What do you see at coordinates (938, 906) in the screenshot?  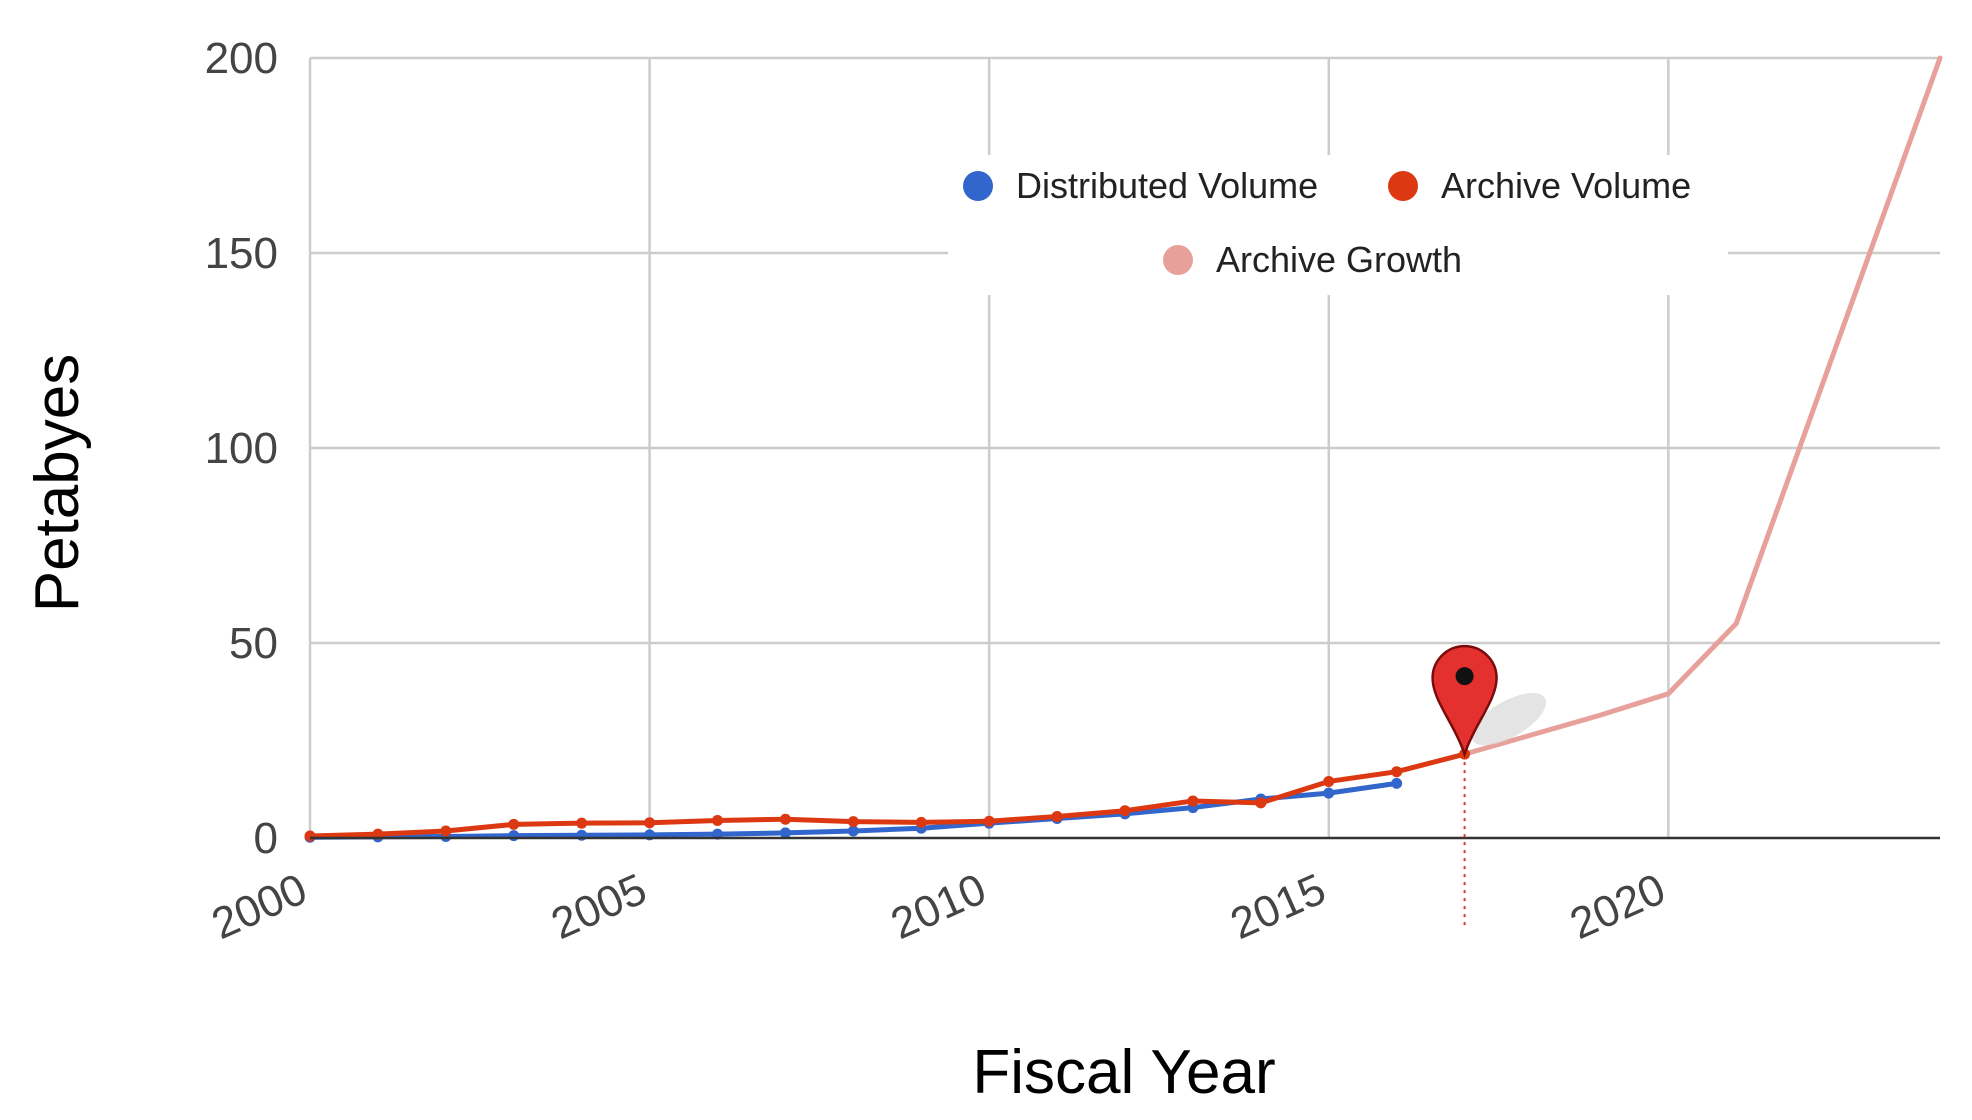 I see `x-tick-label: 2010` at bounding box center [938, 906].